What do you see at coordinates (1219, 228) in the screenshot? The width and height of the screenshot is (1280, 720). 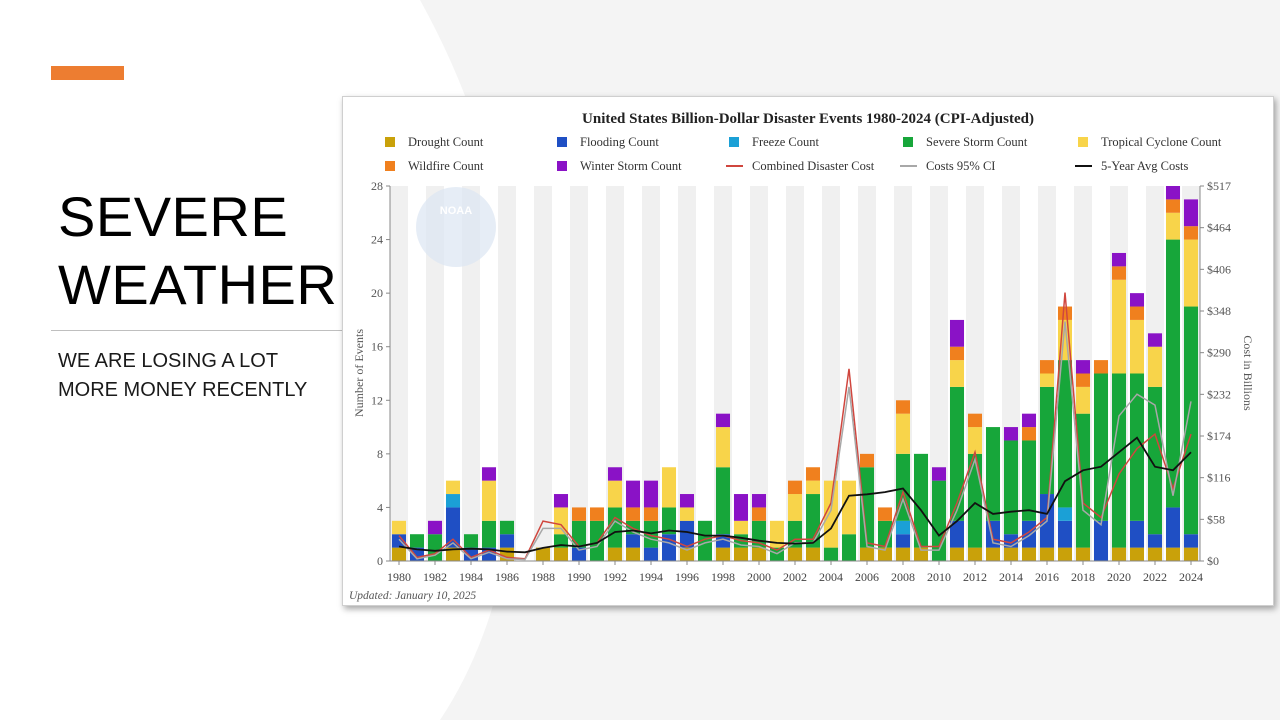 I see `y2-tick-label: $464` at bounding box center [1219, 228].